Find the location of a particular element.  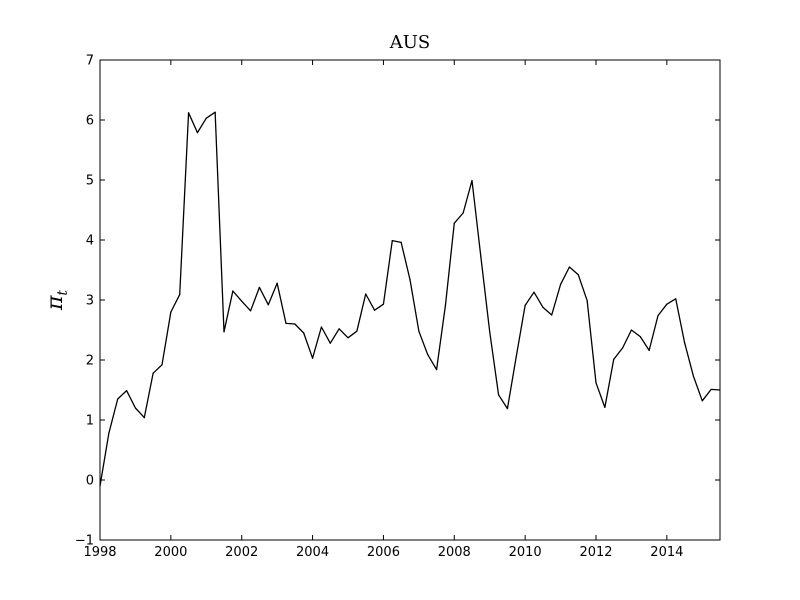

x-tick-label: 2004 is located at coordinates (312, 552).